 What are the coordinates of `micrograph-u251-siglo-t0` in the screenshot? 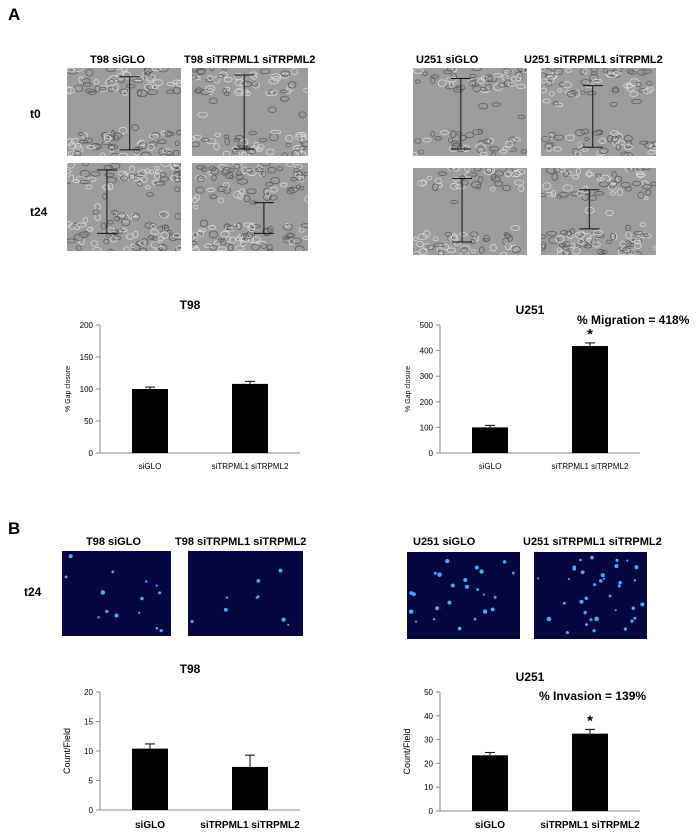 It's located at (470, 112).